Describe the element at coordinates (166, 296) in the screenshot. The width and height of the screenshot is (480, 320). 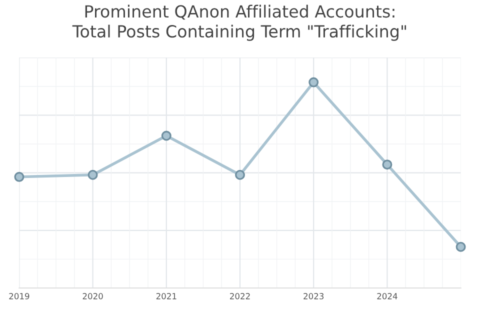
I see `x-tick-label: 2021` at that location.